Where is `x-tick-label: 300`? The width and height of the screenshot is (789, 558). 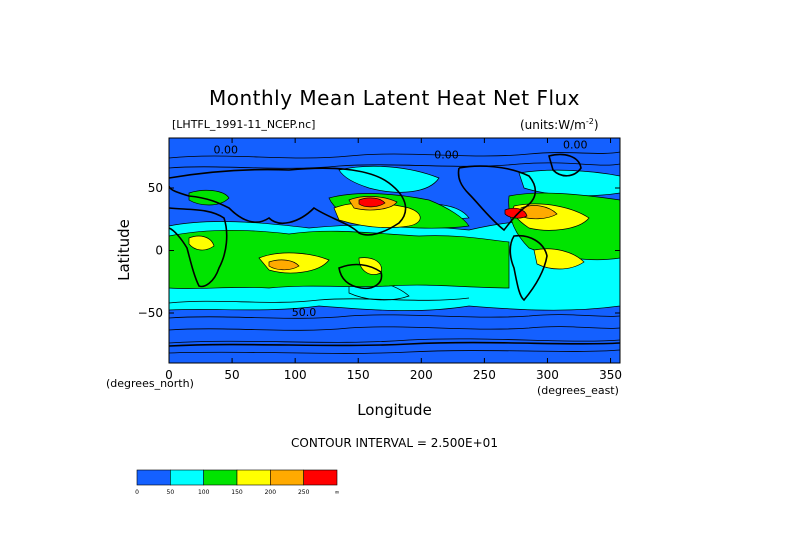 x-tick-label: 300 is located at coordinates (547, 375).